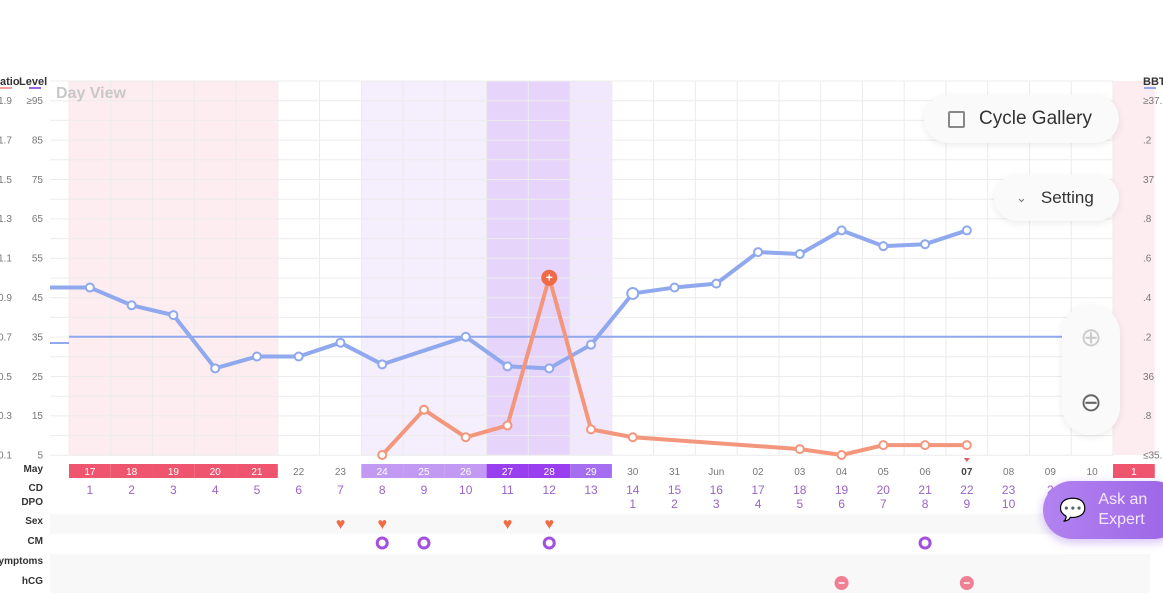 This screenshot has height=600, width=1163. Describe the element at coordinates (35, 488) in the screenshot. I see `row-label-cd: CD` at that location.